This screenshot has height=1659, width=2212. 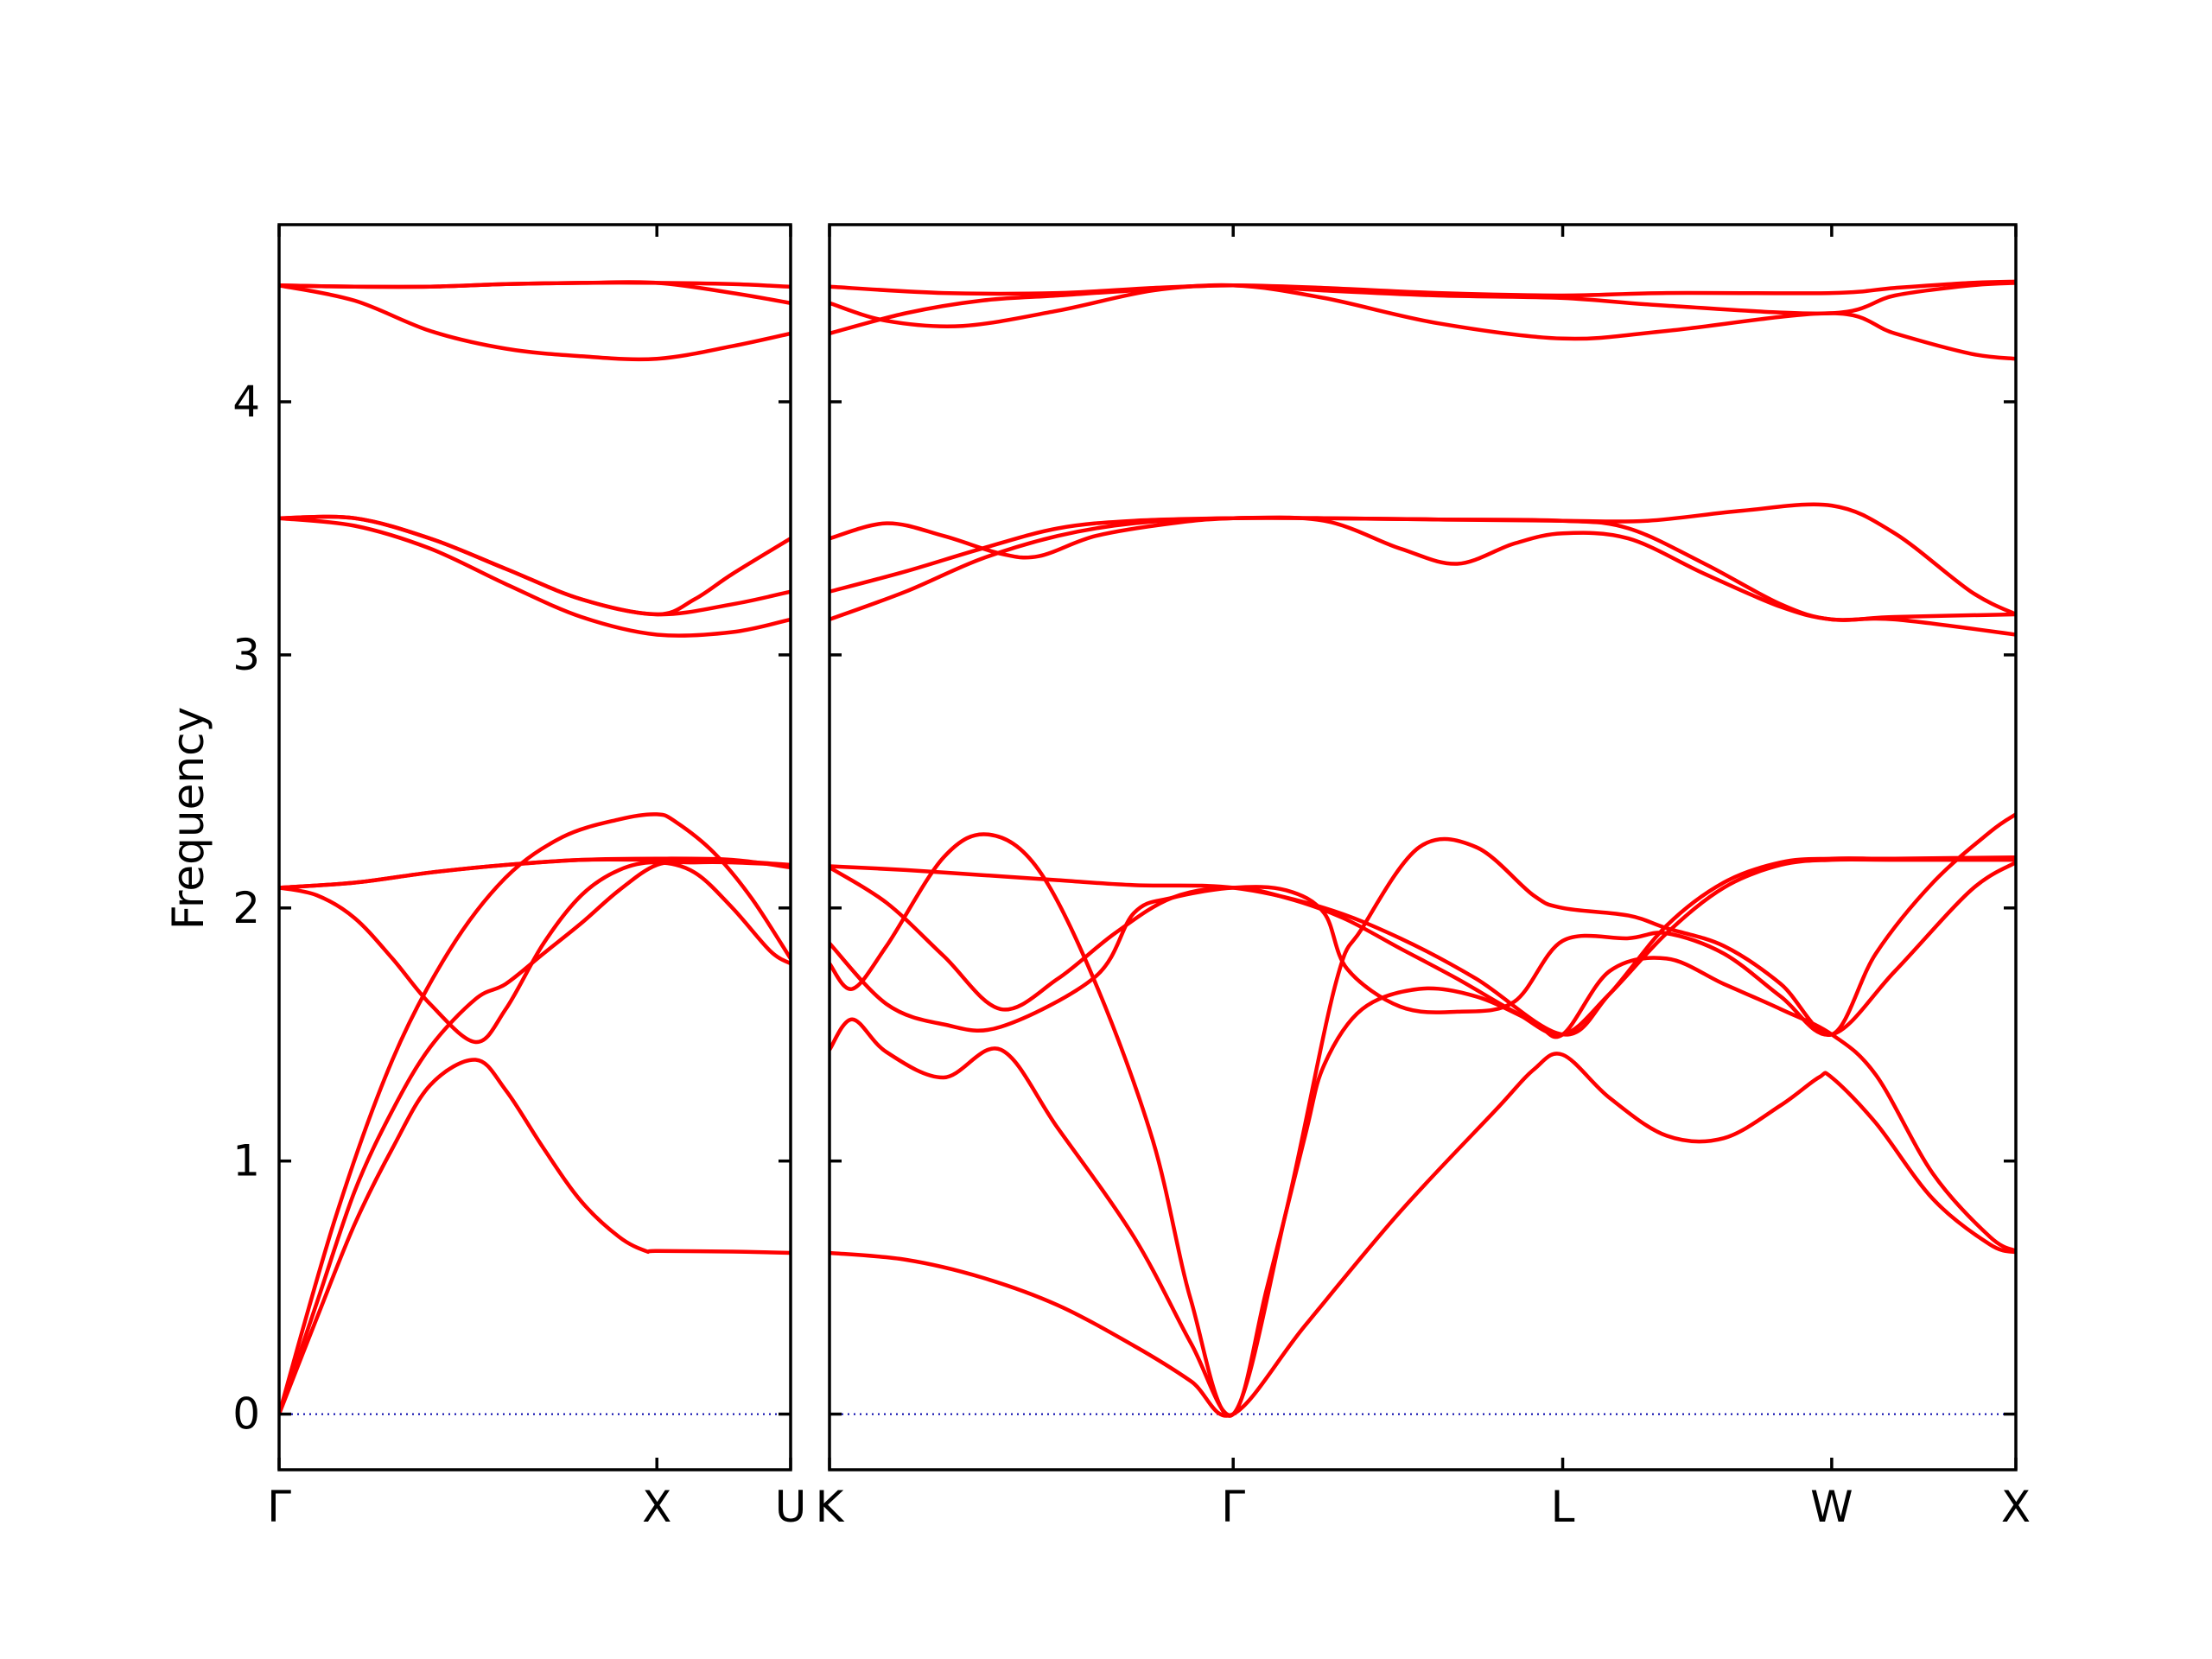 I want to click on x-tick-label-L: L, so click(x=1563, y=1507).